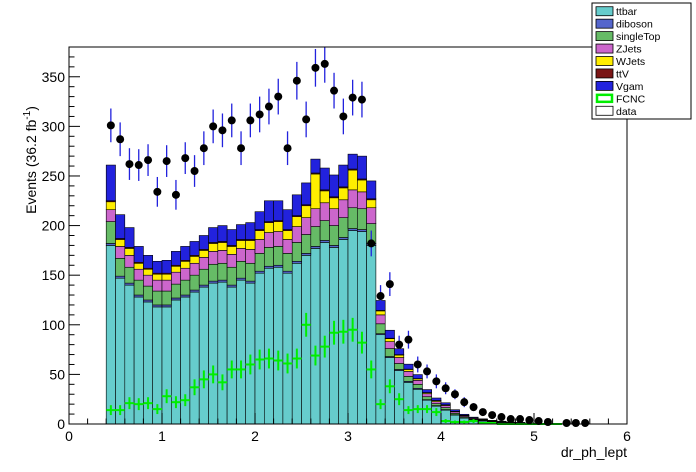 The width and height of the screenshot is (696, 472). I want to click on y-tick-label-350: 350, so click(54, 77).